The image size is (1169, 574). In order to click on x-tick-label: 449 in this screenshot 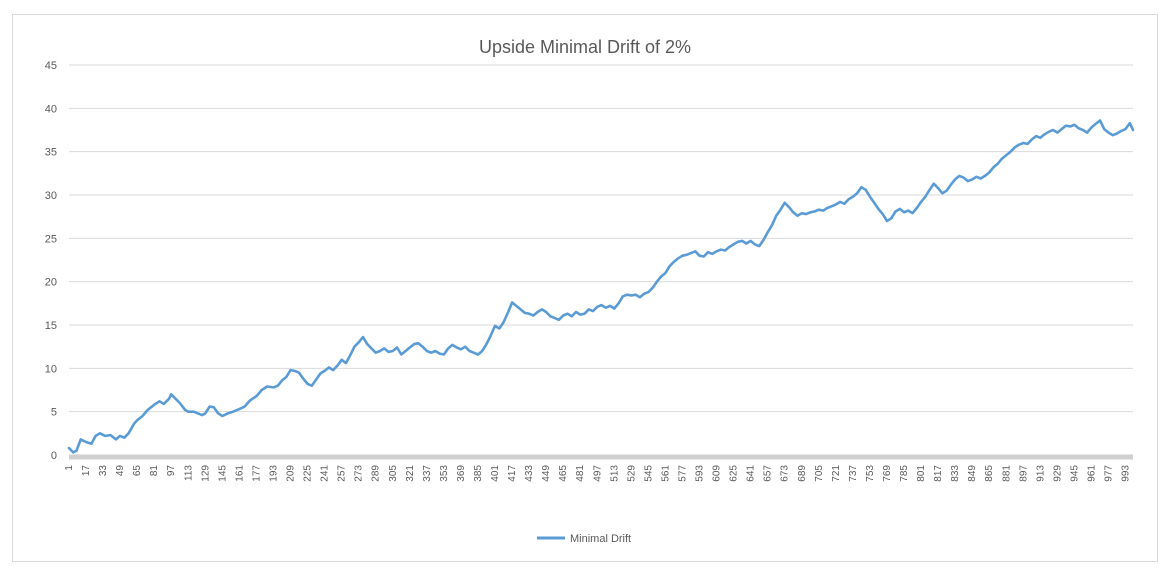, I will do `click(546, 473)`.